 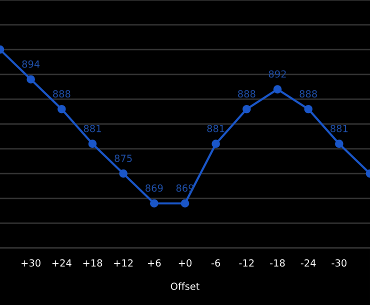 What do you see at coordinates (277, 263) in the screenshot?
I see `x-tick-label: -18` at bounding box center [277, 263].